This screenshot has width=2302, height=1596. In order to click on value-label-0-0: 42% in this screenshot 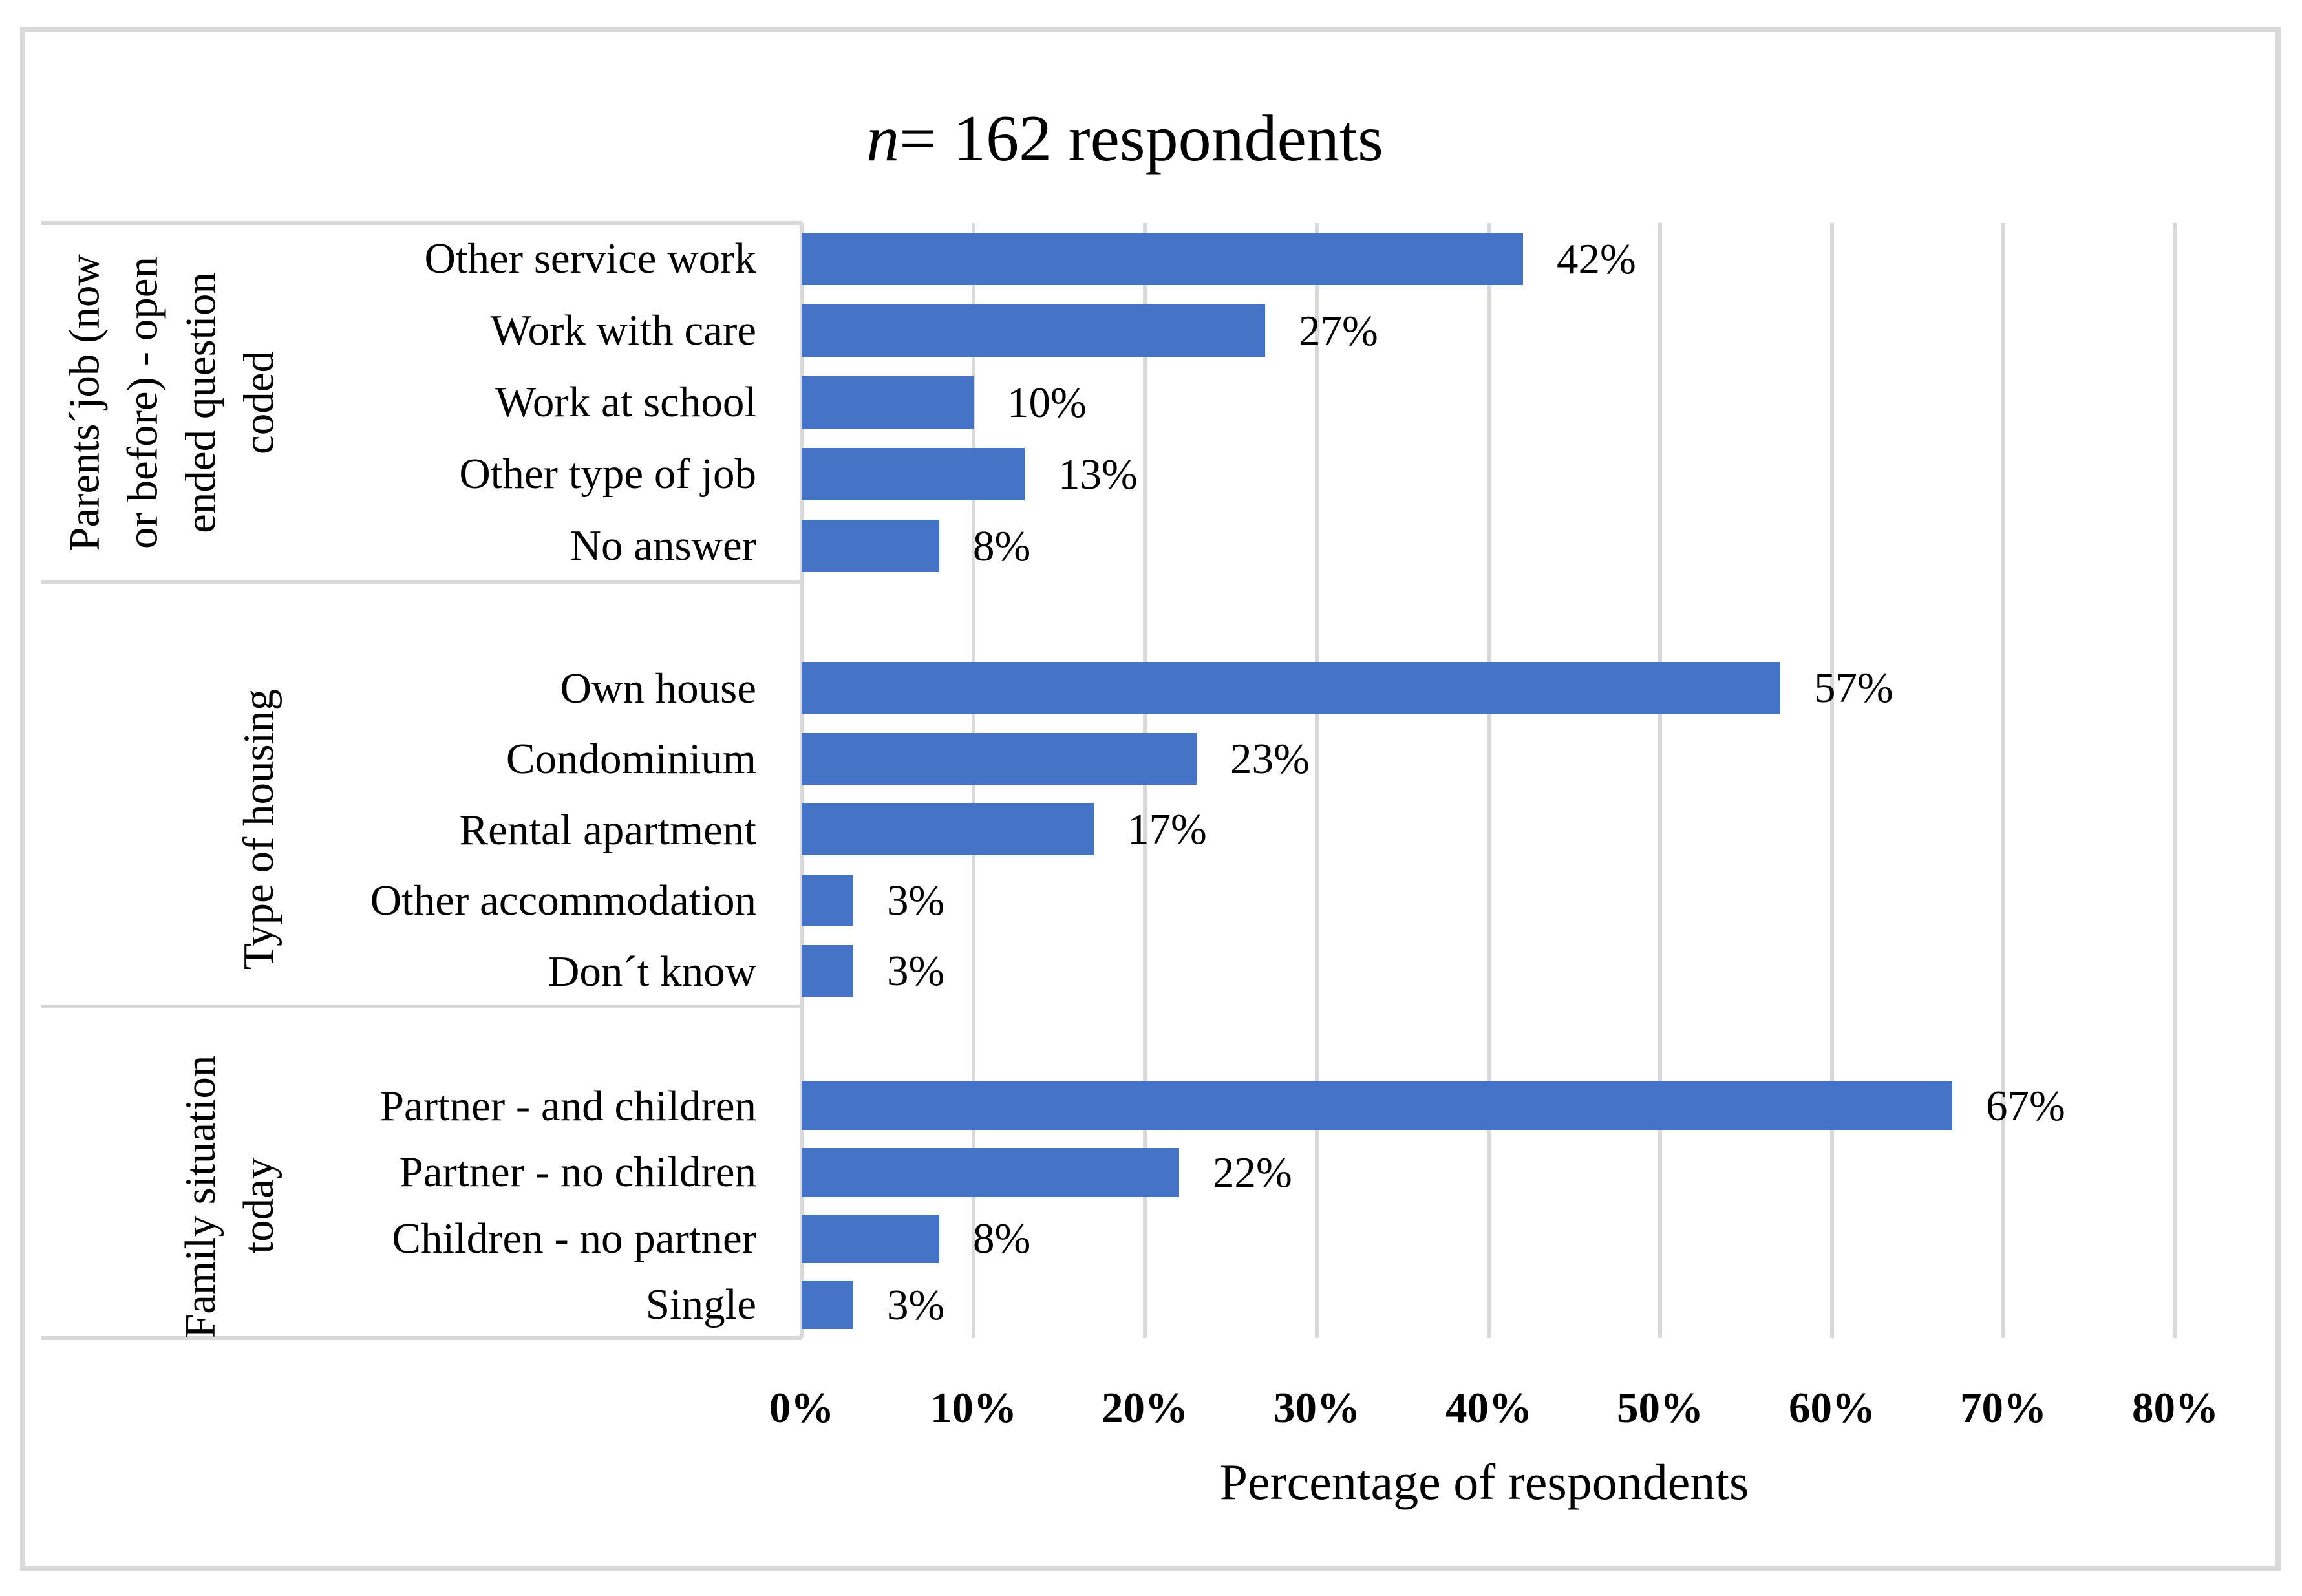, I will do `click(1596, 259)`.